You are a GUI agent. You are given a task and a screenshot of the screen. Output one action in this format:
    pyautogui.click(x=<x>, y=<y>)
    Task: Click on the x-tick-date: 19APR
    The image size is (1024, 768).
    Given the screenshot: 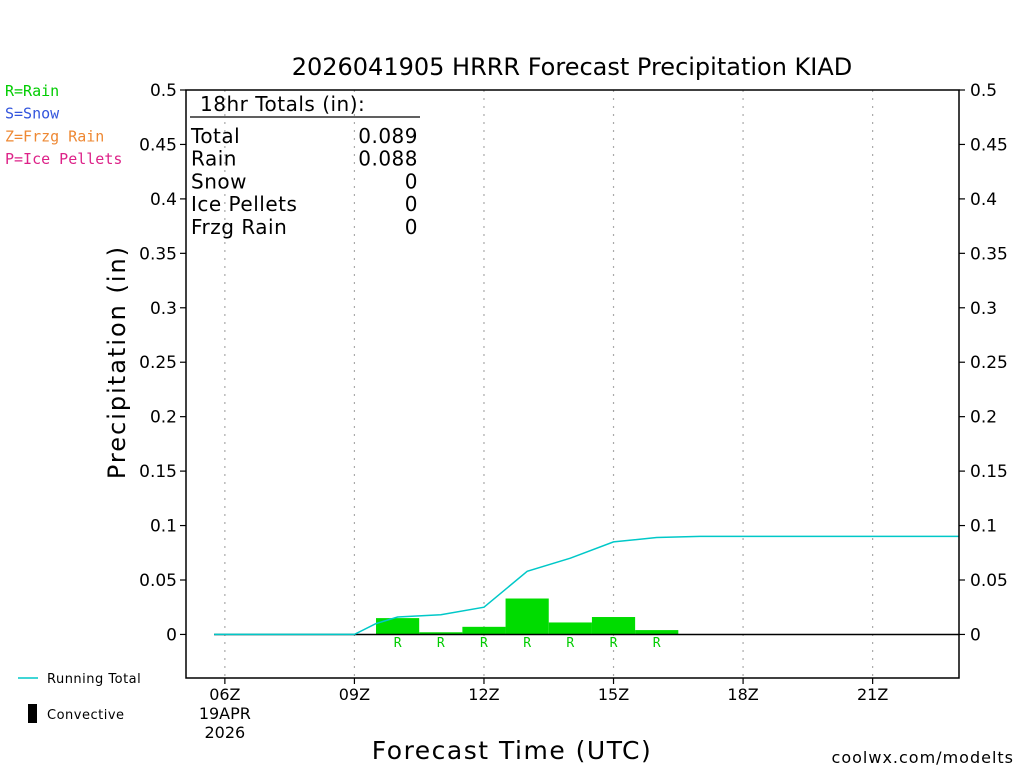 What is the action you would take?
    pyautogui.click(x=225, y=713)
    